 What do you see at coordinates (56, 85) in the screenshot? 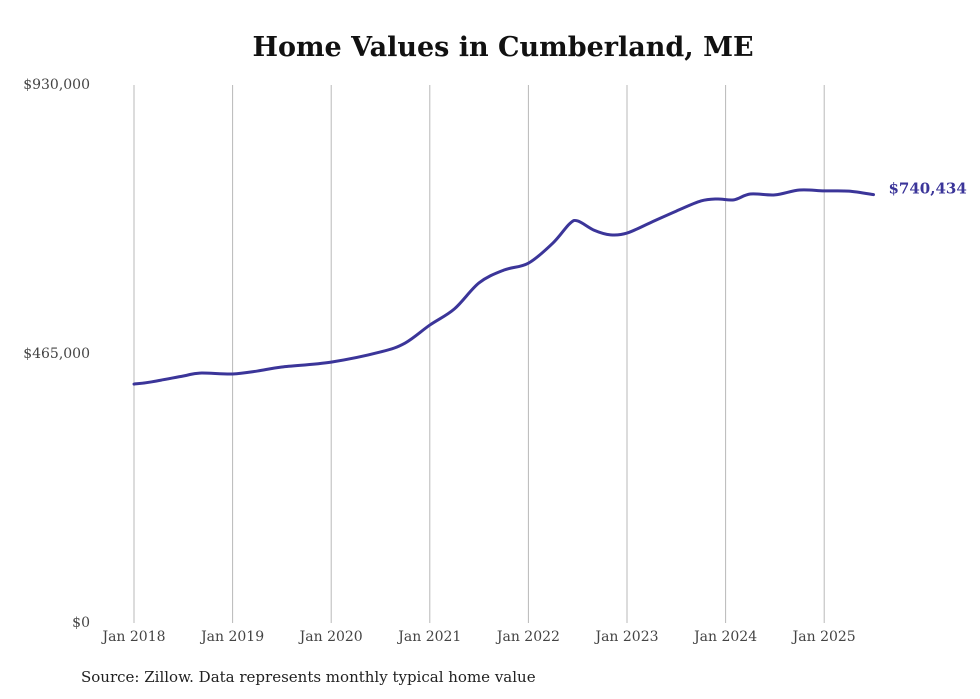
I see `y-tick-label: $930,000` at bounding box center [56, 85].